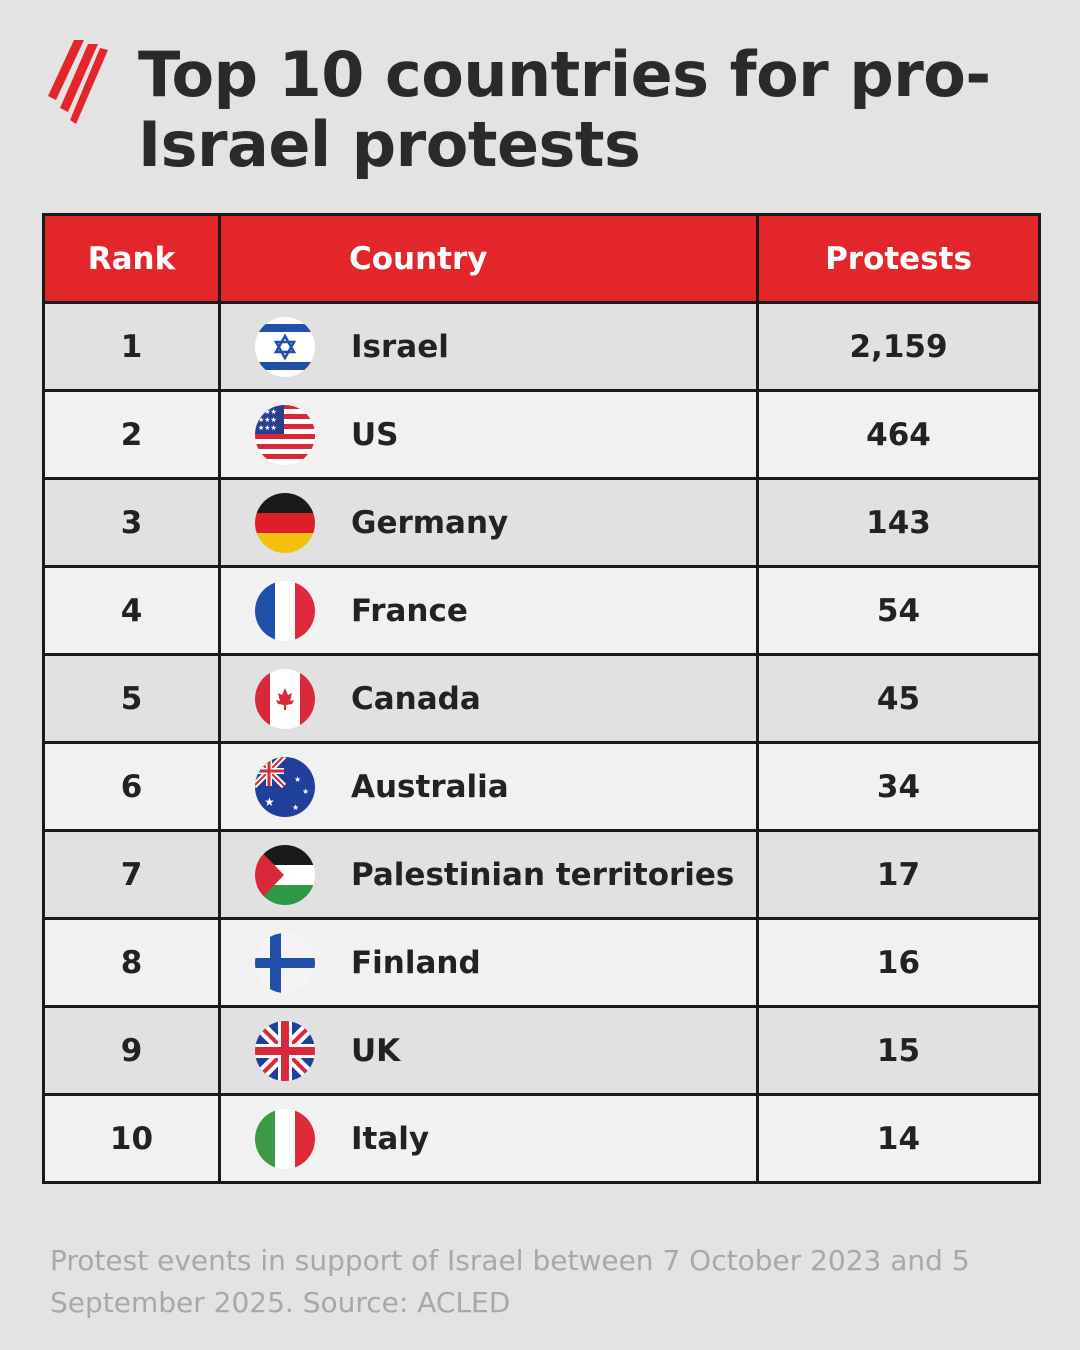  I want to click on rank-cell: 6, so click(131, 786).